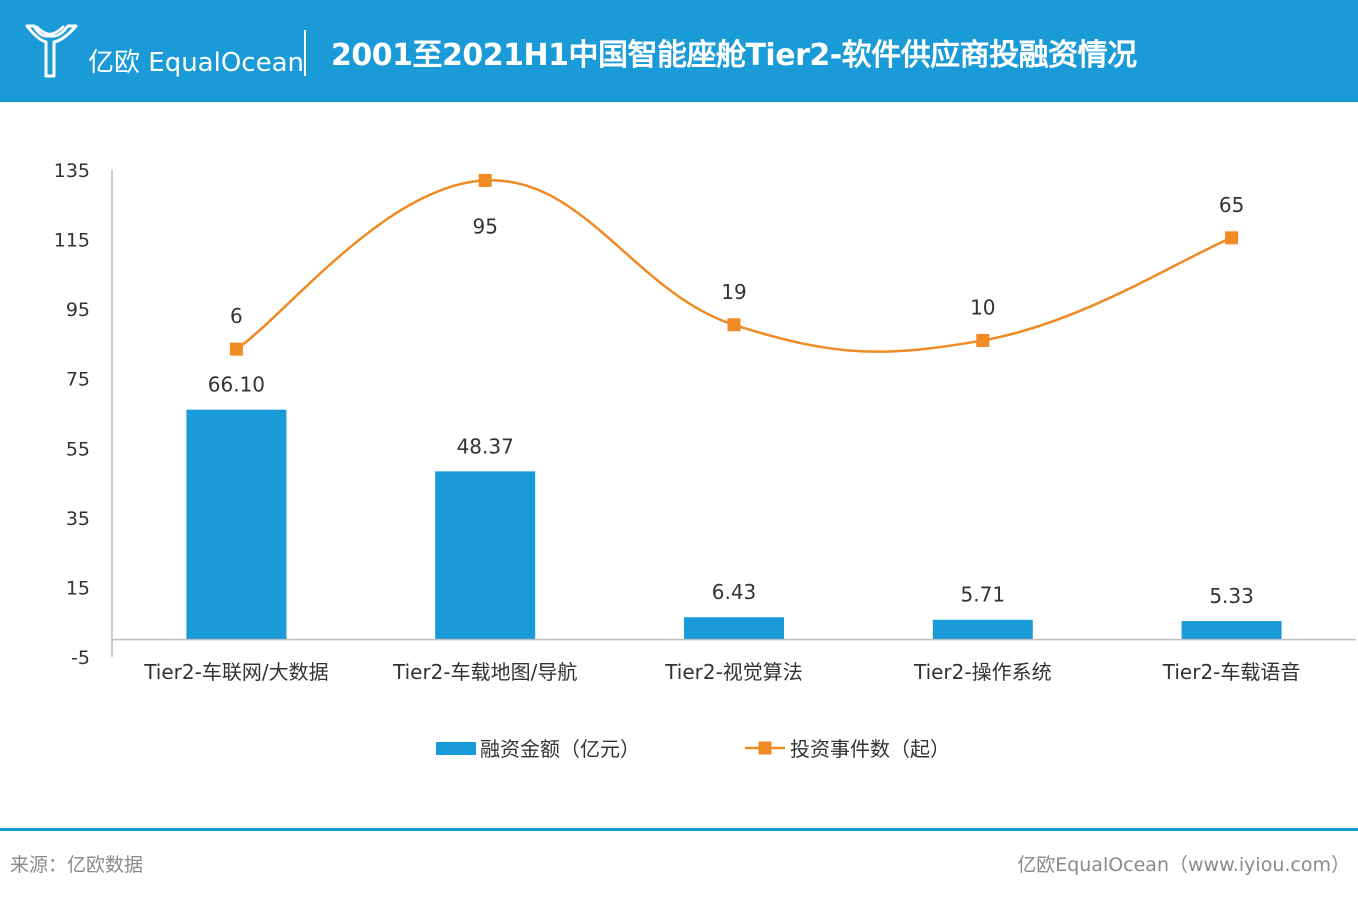 This screenshot has width=1358, height=898. Describe the element at coordinates (679, 829) in the screenshot. I see `footer-divider` at that location.